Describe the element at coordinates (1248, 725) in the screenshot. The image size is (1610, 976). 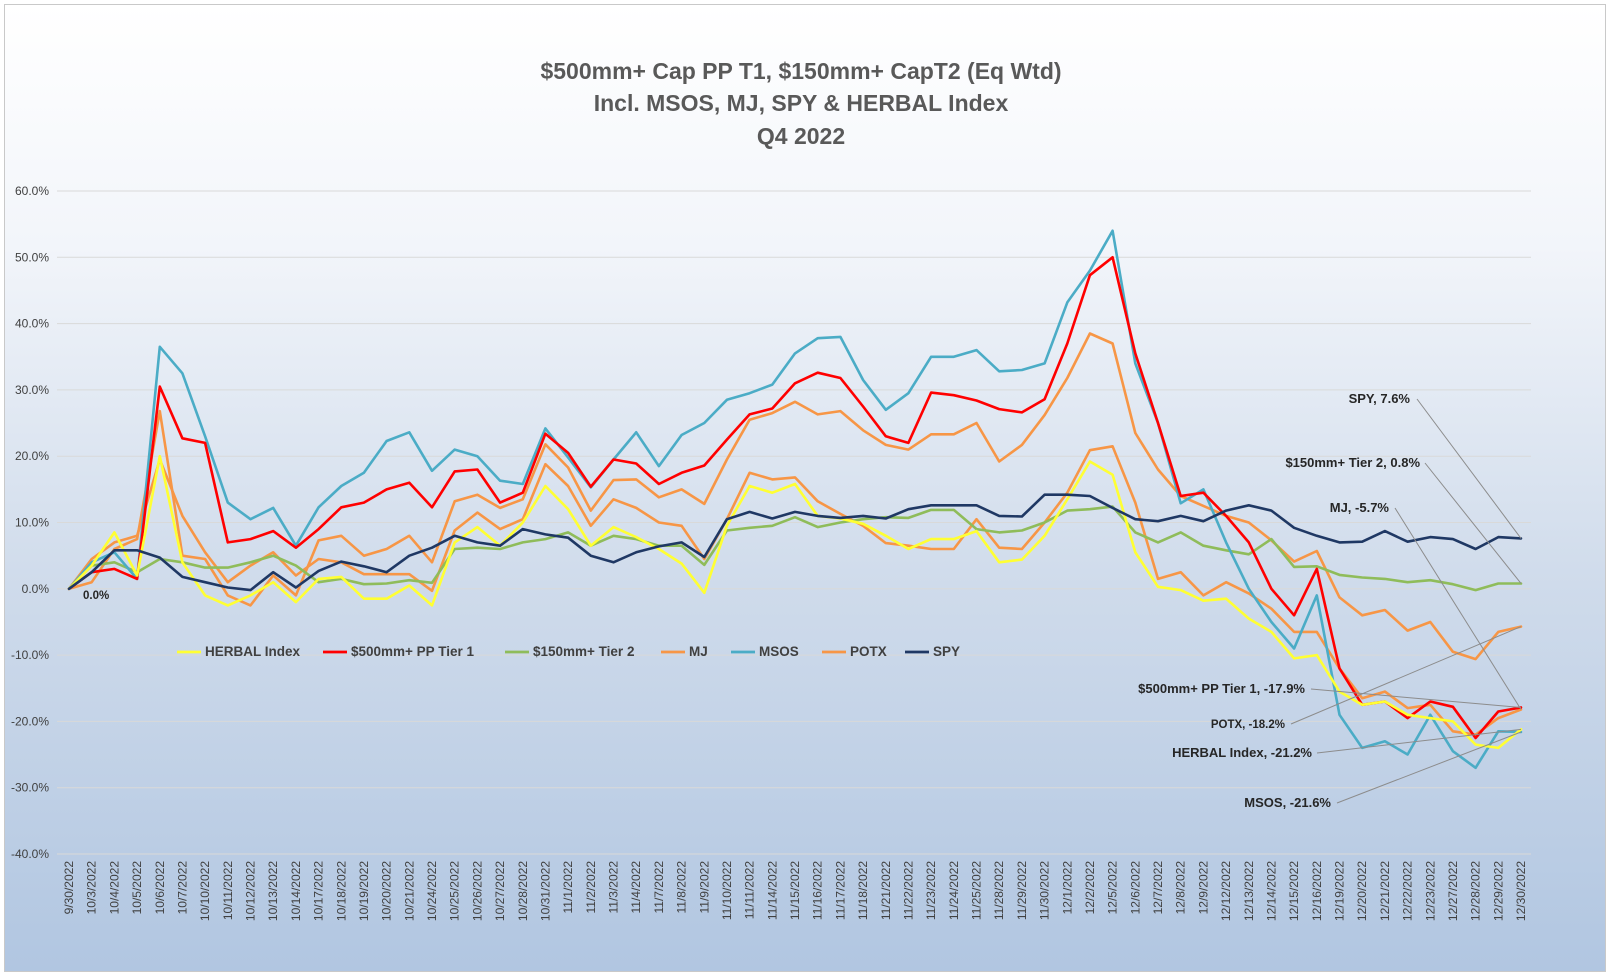
I see `callout-label-potx: POTX, -18.2%` at that location.